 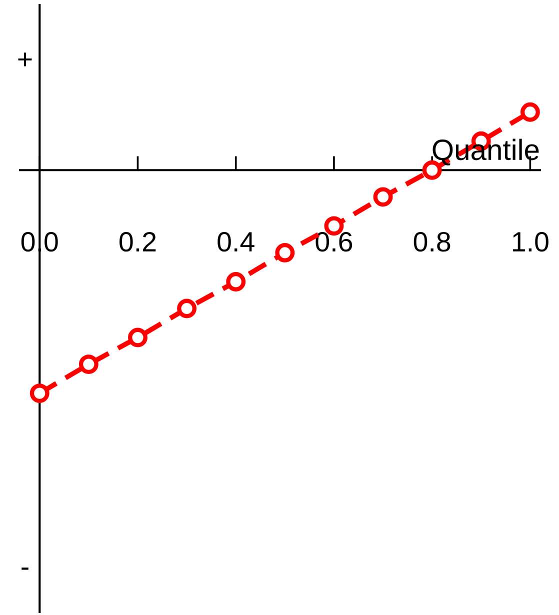 I want to click on x-tick-label: 1.0, so click(x=530, y=242).